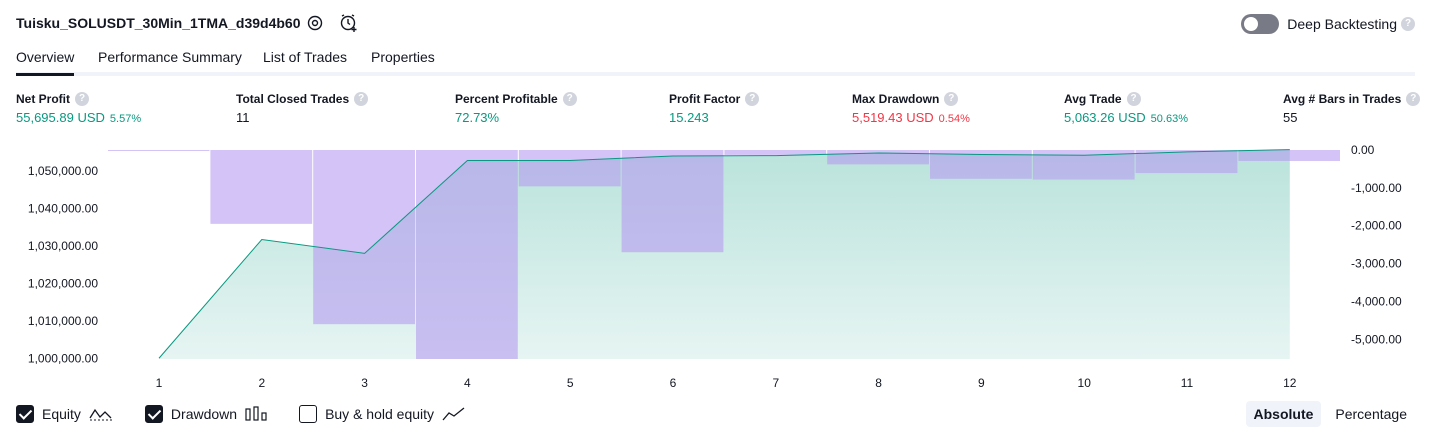 The width and height of the screenshot is (1431, 438). I want to click on drawdown-bars-icon, so click(256, 414).